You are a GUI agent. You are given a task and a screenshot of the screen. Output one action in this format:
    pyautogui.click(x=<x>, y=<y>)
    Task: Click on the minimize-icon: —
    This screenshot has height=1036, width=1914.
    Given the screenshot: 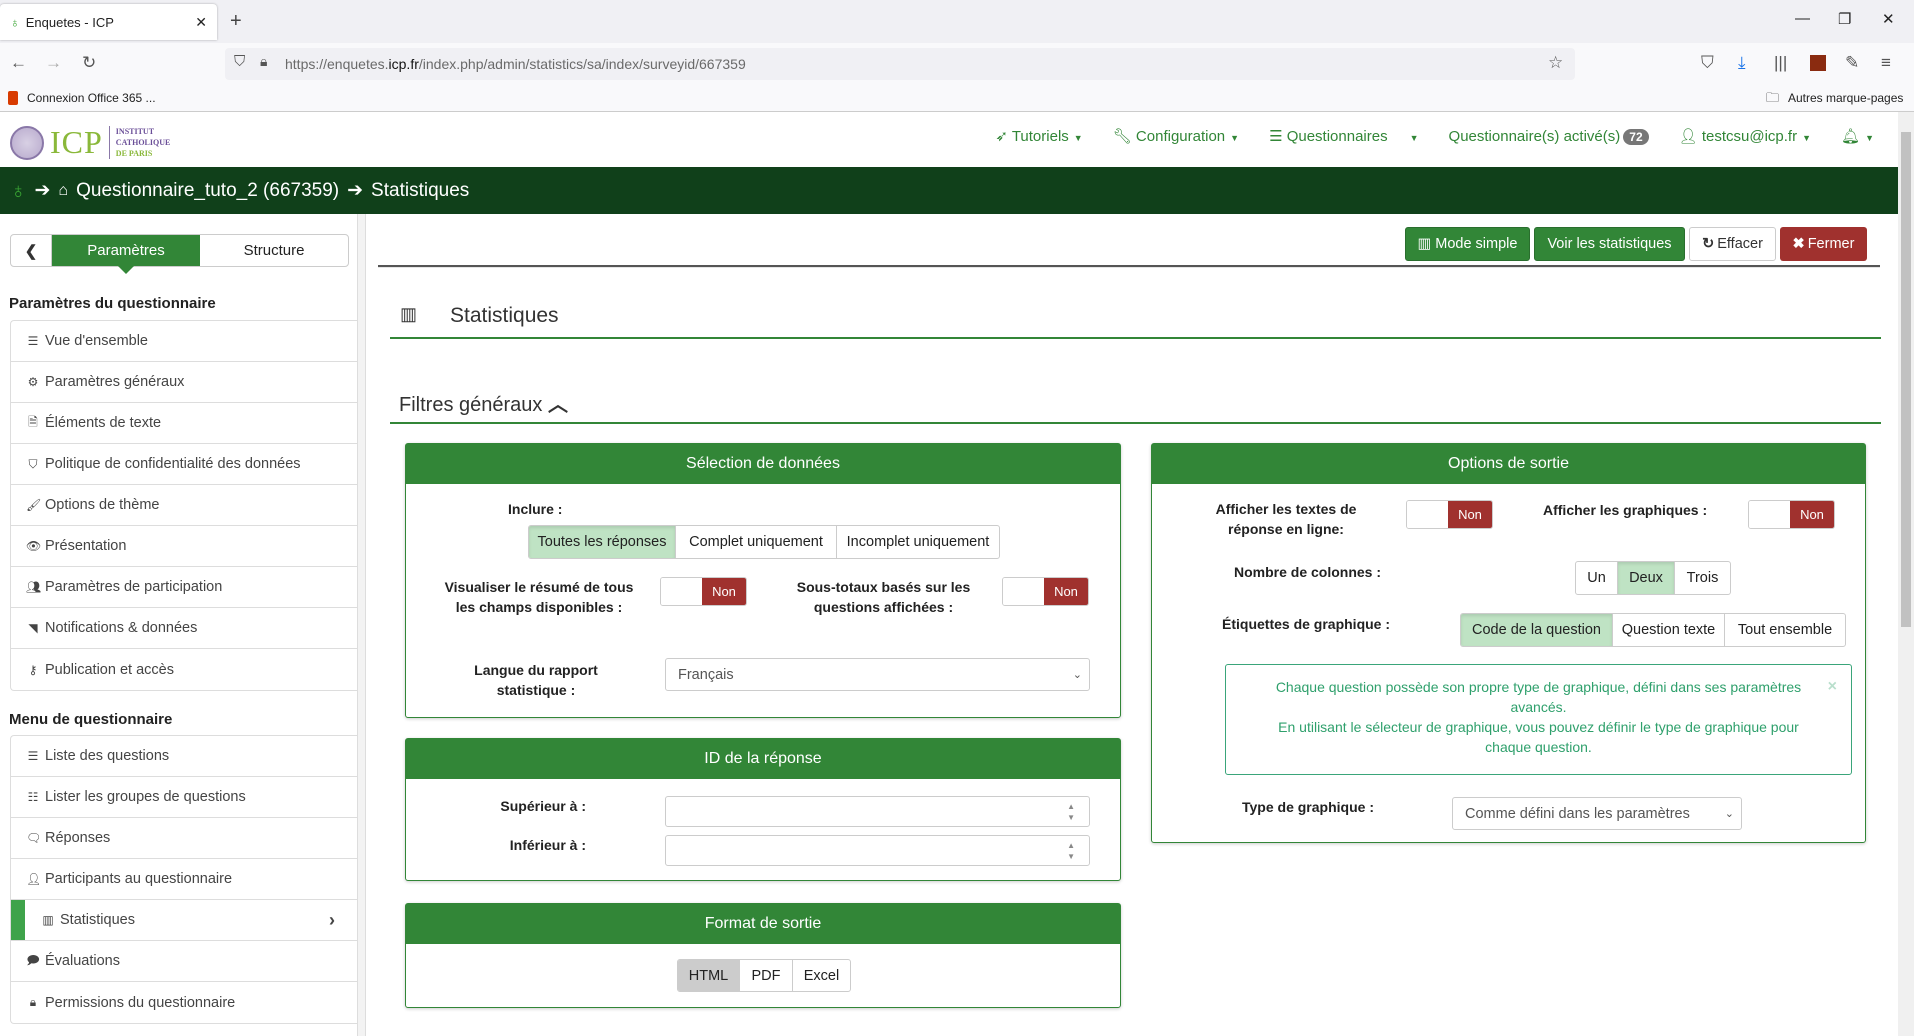 What is the action you would take?
    pyautogui.click(x=1802, y=18)
    